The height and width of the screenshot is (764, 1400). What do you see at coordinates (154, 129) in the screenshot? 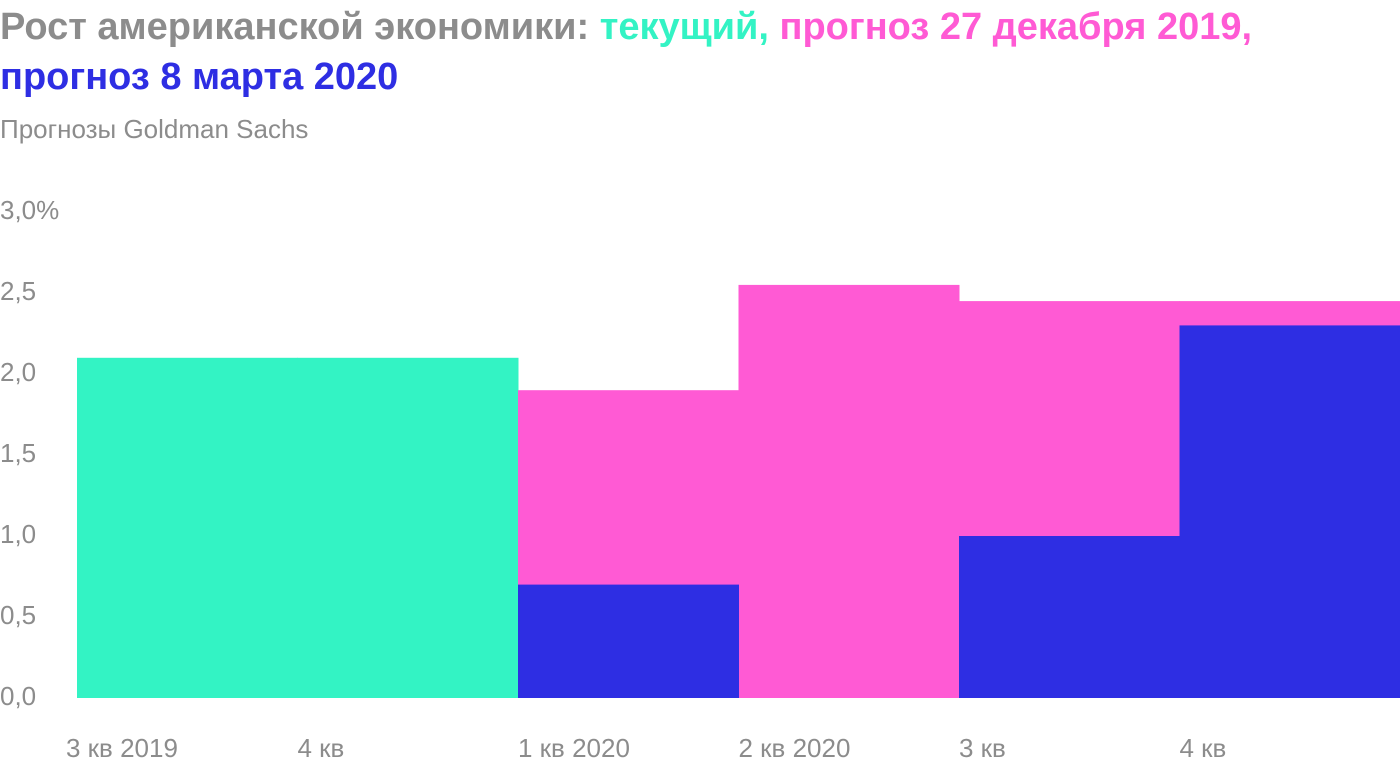
I see `chart-subtitle: Прогнозы Goldman Sachs` at bounding box center [154, 129].